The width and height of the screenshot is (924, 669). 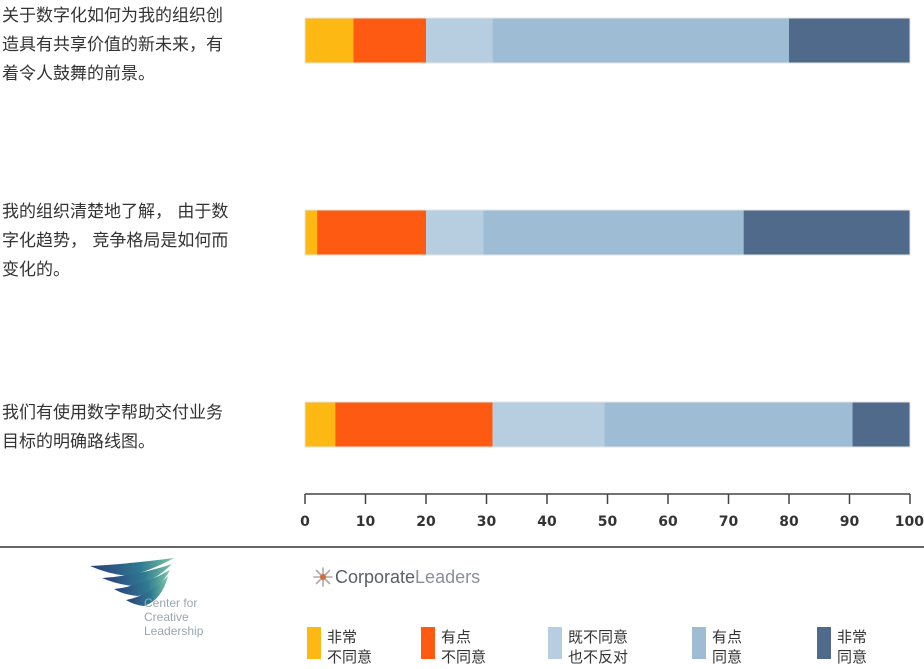 I want to click on bar-segment-q2-s1, so click(x=311, y=232).